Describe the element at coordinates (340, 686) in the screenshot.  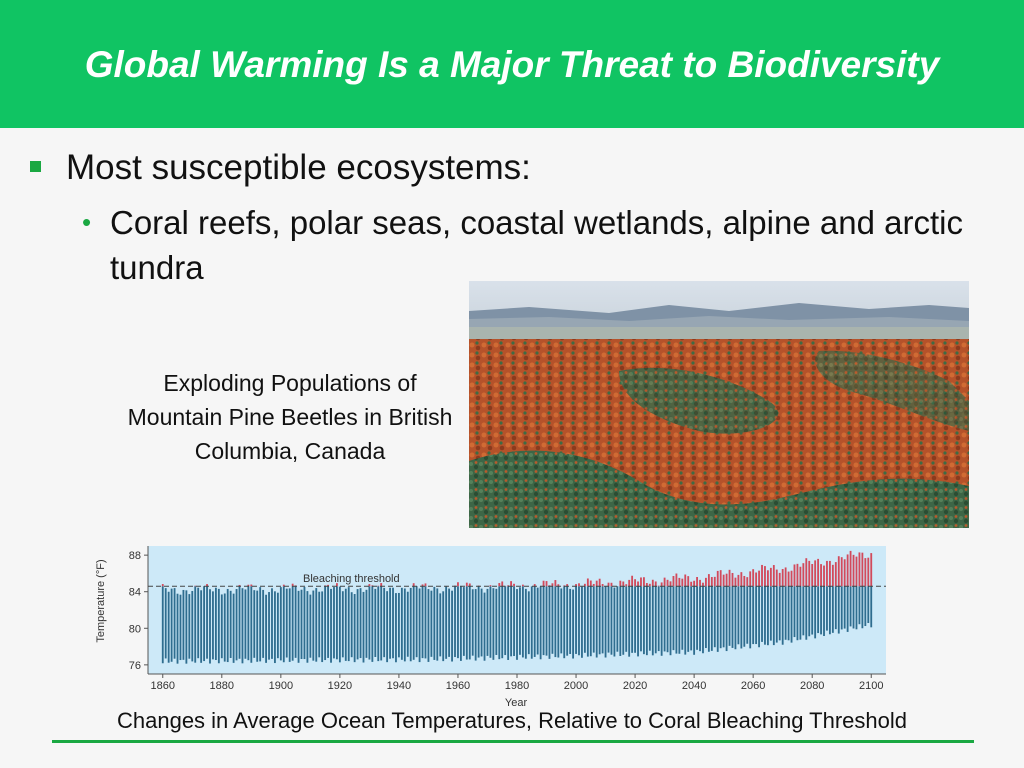
I see `x-tick-label: 1920` at that location.